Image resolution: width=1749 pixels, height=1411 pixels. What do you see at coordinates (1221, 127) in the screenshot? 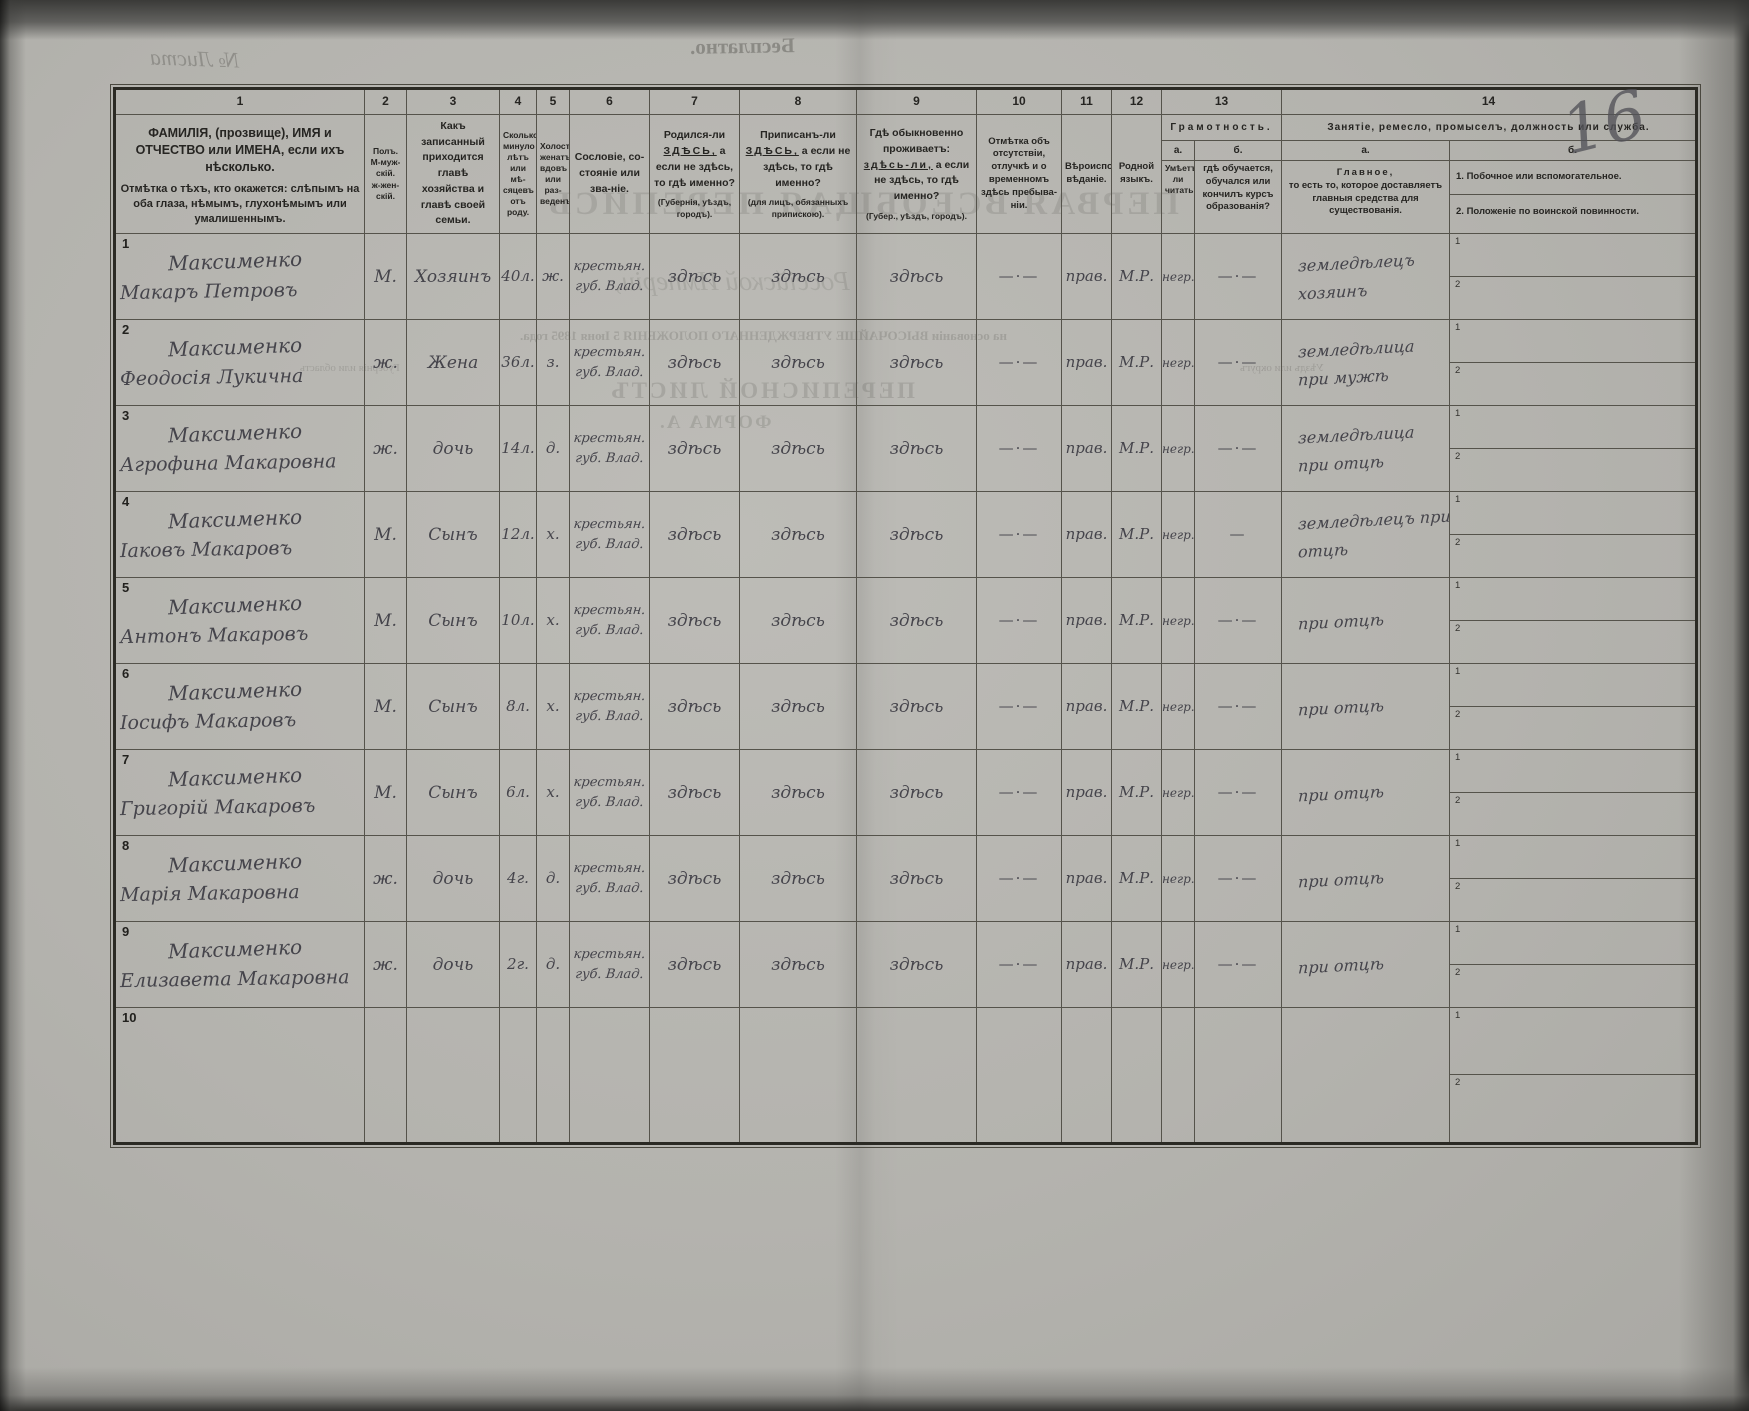
I see `header-literacy-group: Грамотность.` at bounding box center [1221, 127].